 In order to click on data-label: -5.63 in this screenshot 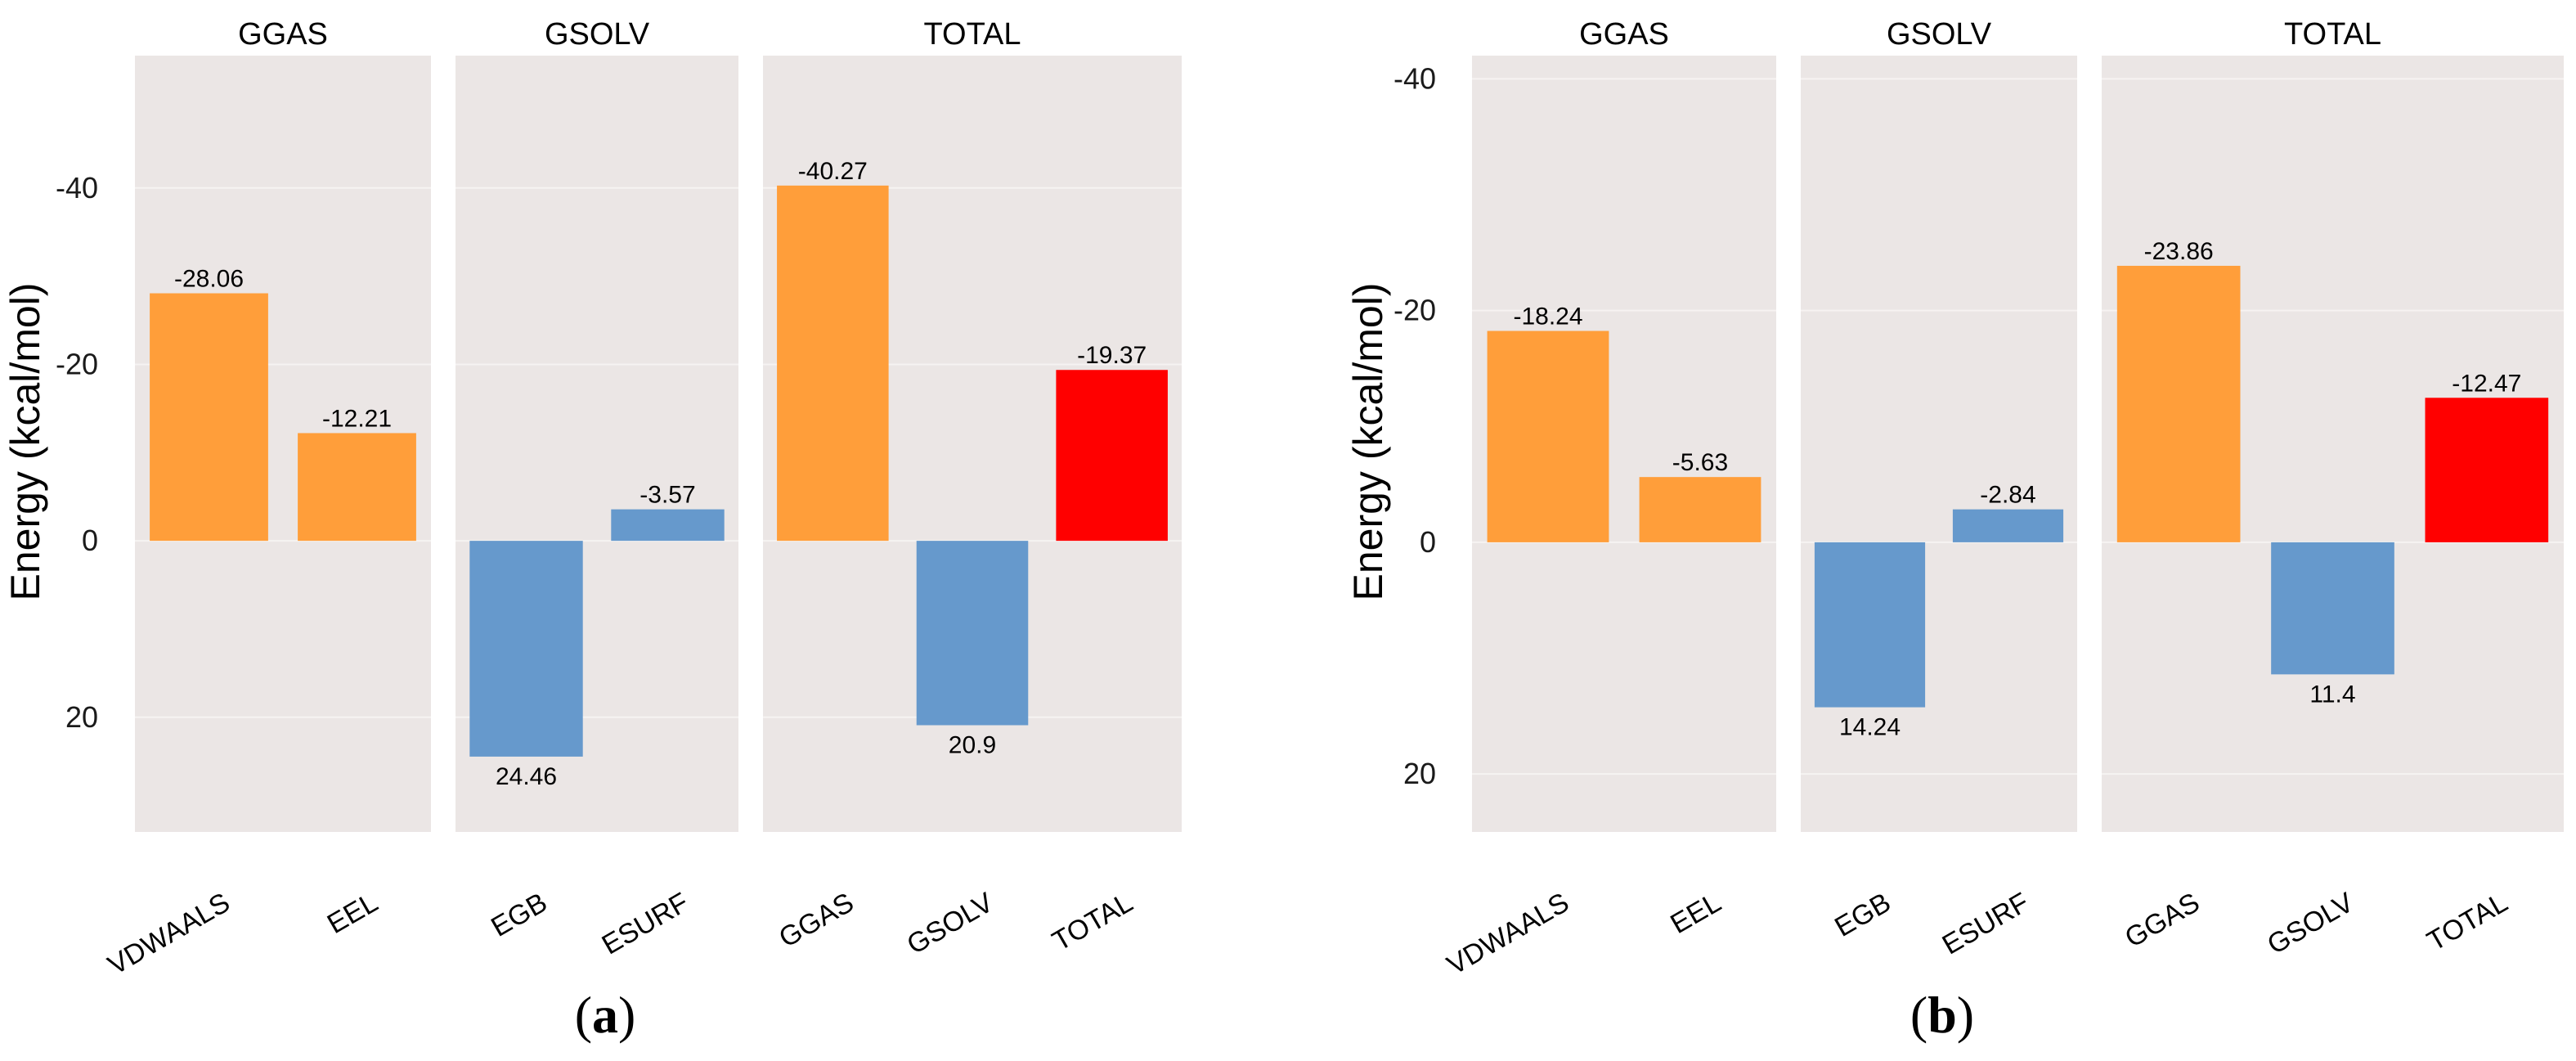, I will do `click(1700, 462)`.